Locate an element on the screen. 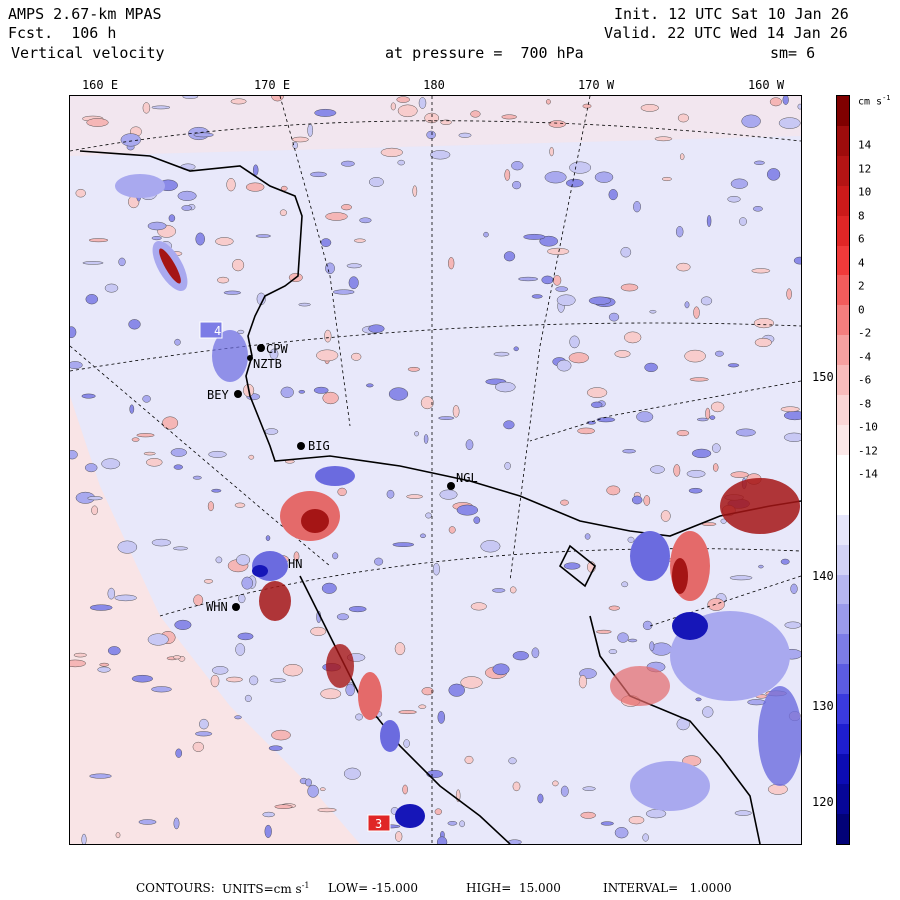 The height and width of the screenshot is (900, 900). footer-contours: CONTOURS: is located at coordinates (175, 888).